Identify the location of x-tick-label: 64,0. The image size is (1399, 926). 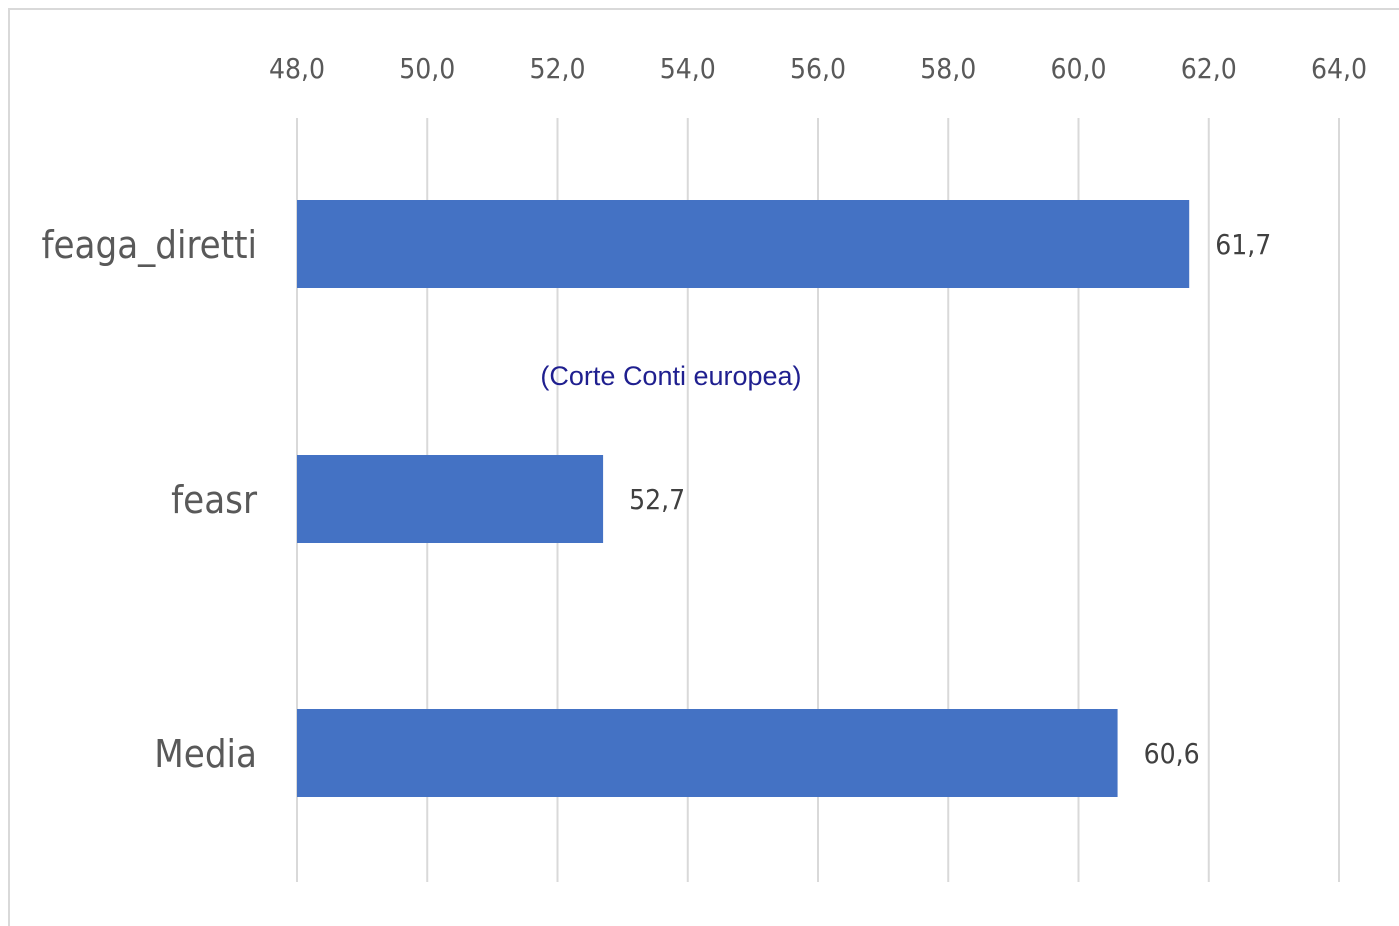
(1339, 68).